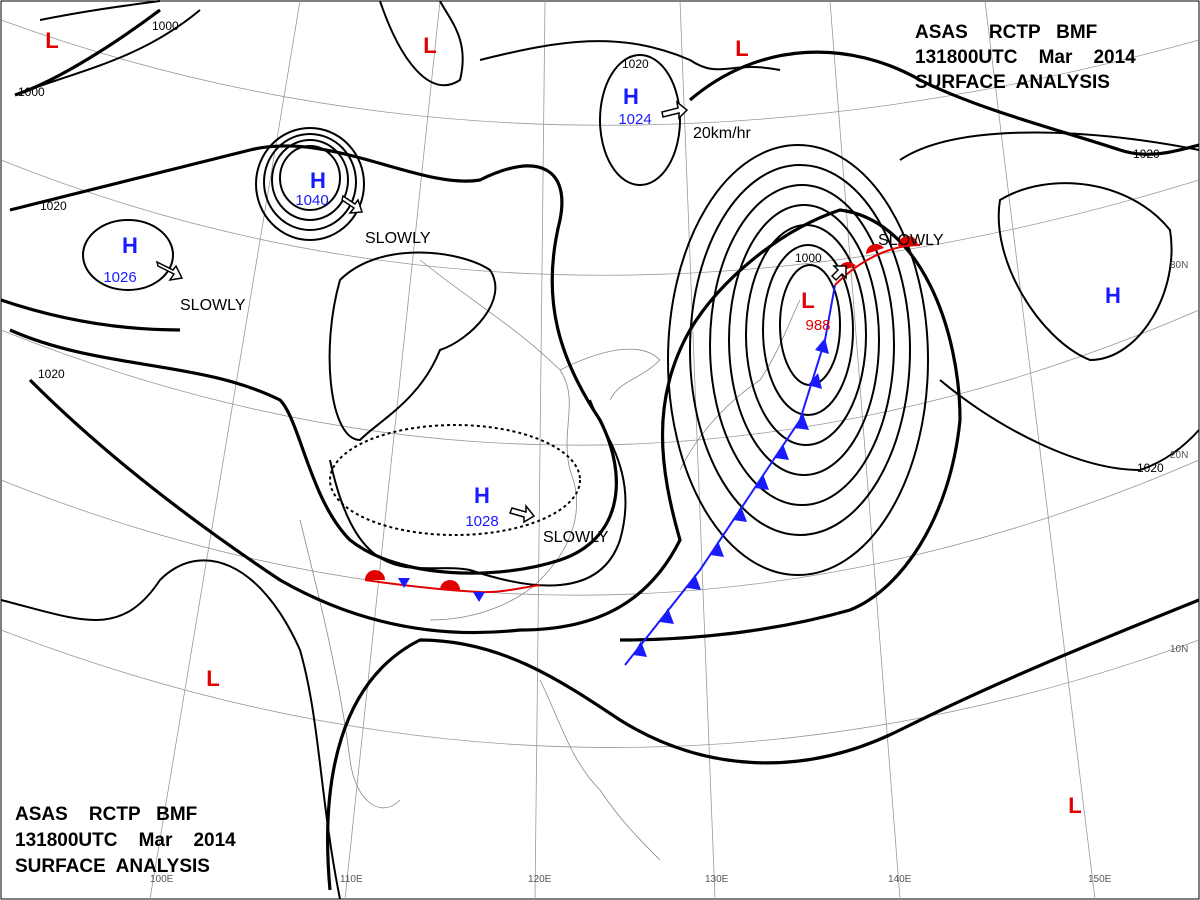 The height and width of the screenshot is (900, 1200). Describe the element at coordinates (119, 277) in the screenshot. I see `central-pressure: 1026` at that location.